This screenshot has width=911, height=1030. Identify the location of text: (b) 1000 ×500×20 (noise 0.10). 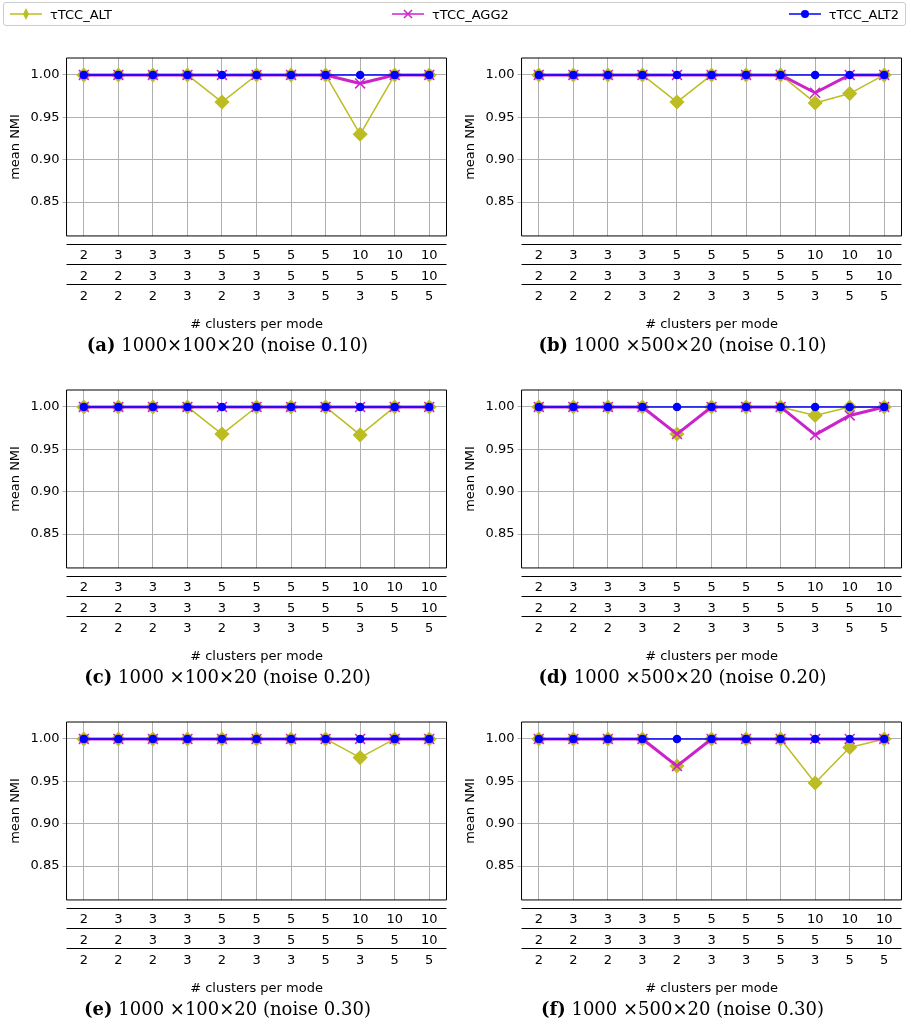
(682, 345).